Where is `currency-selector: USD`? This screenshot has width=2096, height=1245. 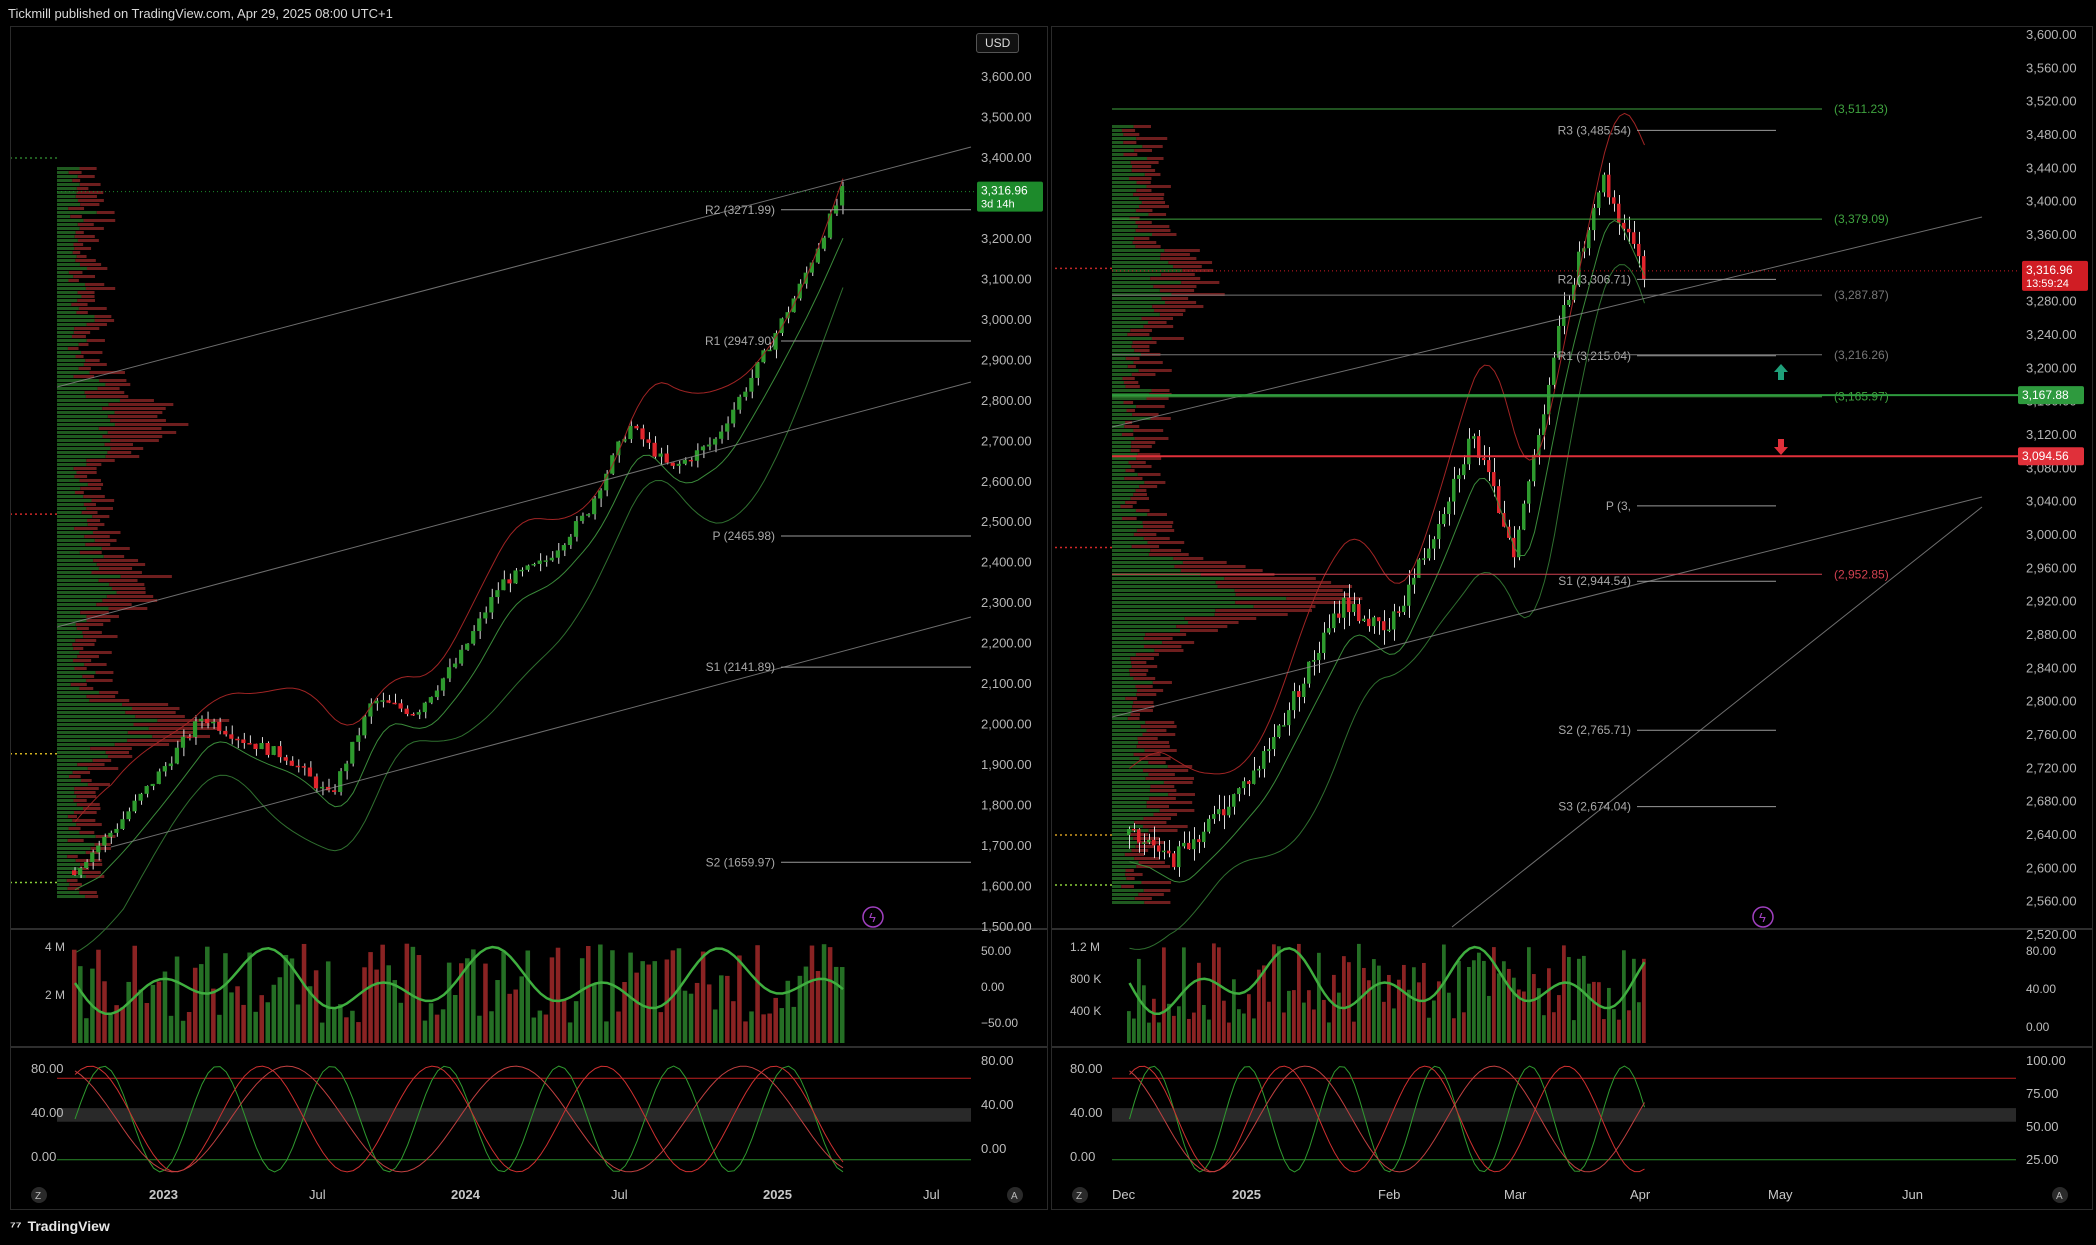
currency-selector: USD is located at coordinates (998, 43).